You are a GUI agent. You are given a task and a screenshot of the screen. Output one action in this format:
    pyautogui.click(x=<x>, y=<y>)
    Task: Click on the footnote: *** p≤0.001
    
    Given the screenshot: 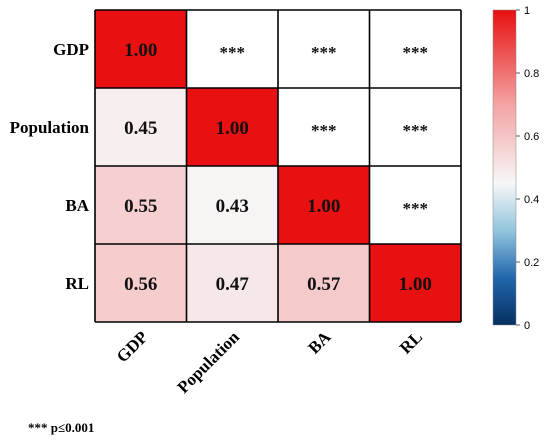 What is the action you would take?
    pyautogui.click(x=61, y=427)
    